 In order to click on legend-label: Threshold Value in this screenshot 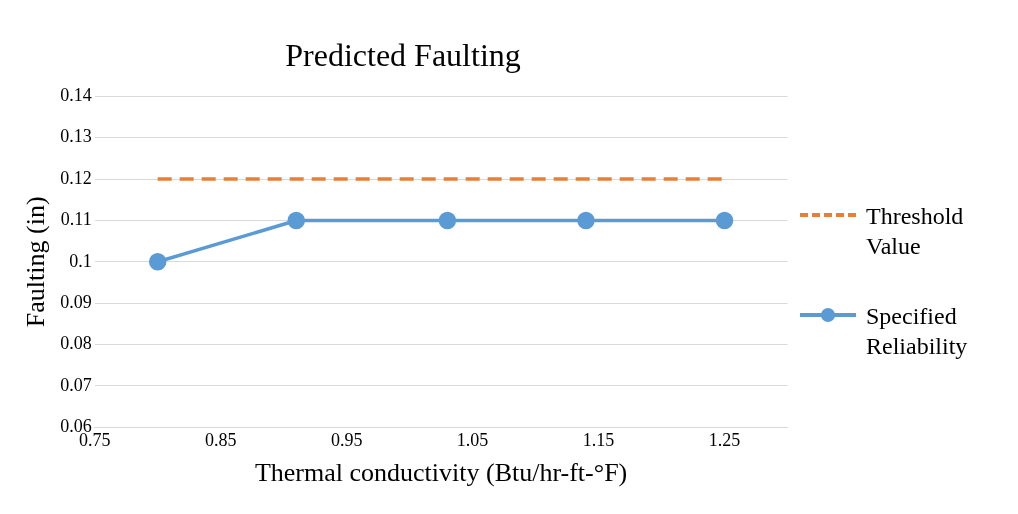, I will do `click(915, 231)`.